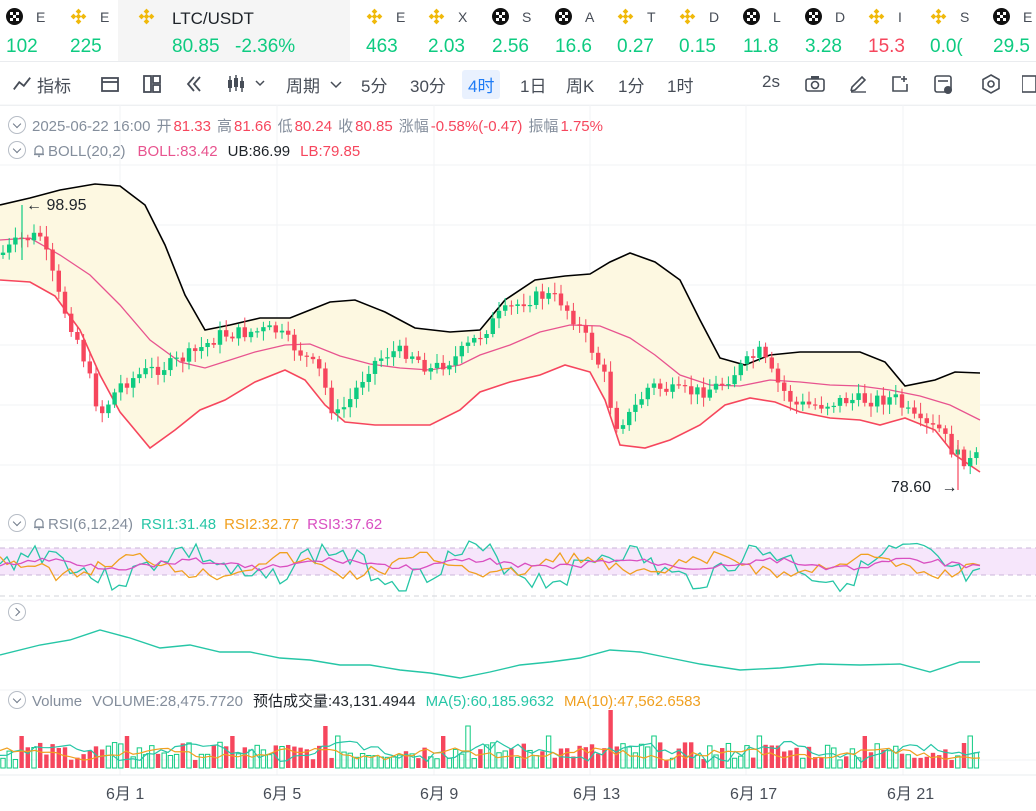  Describe the element at coordinates (631, 86) in the screenshot. I see `interval-1min: 1分` at that location.